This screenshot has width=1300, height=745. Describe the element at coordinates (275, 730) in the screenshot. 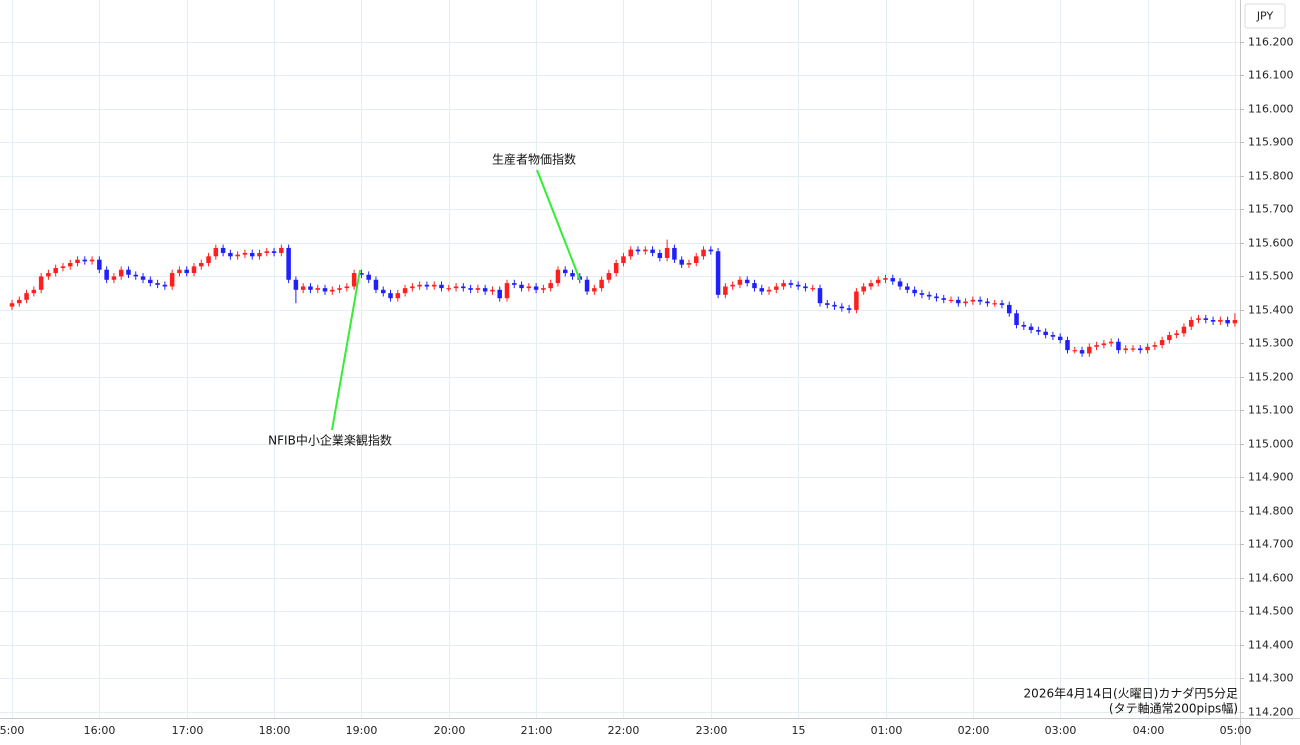

I see `x-tick-label: 18:00` at that location.